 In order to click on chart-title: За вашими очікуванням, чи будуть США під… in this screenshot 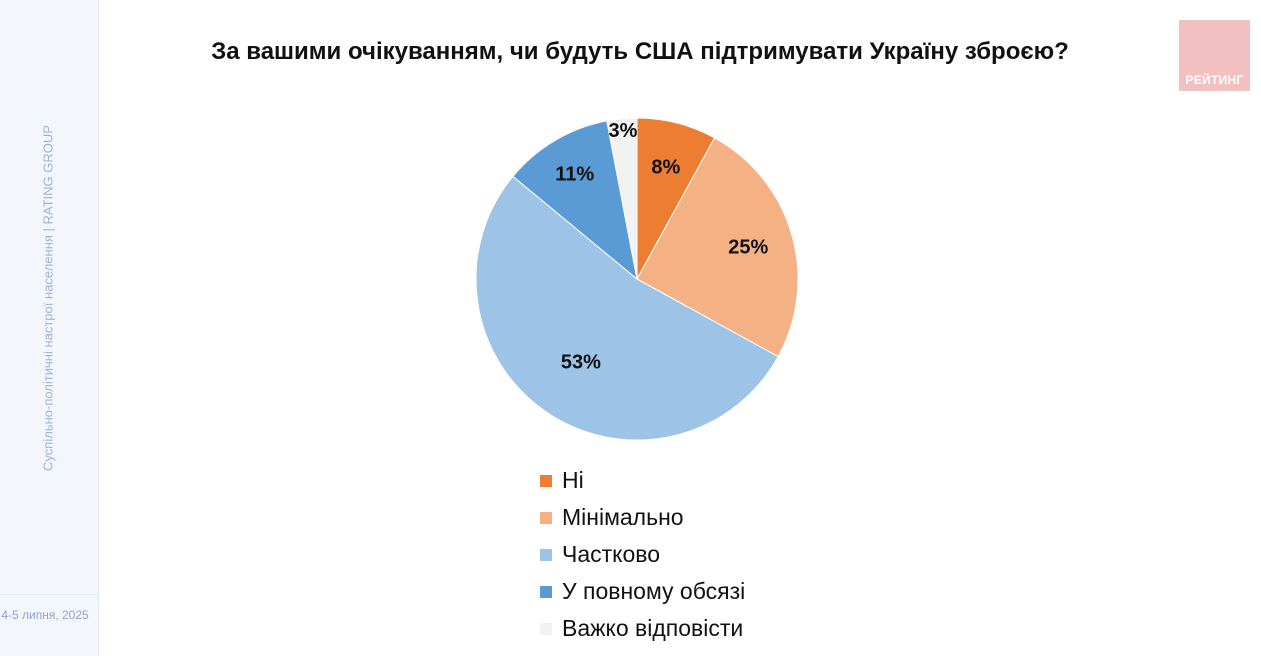, I will do `click(640, 51)`.